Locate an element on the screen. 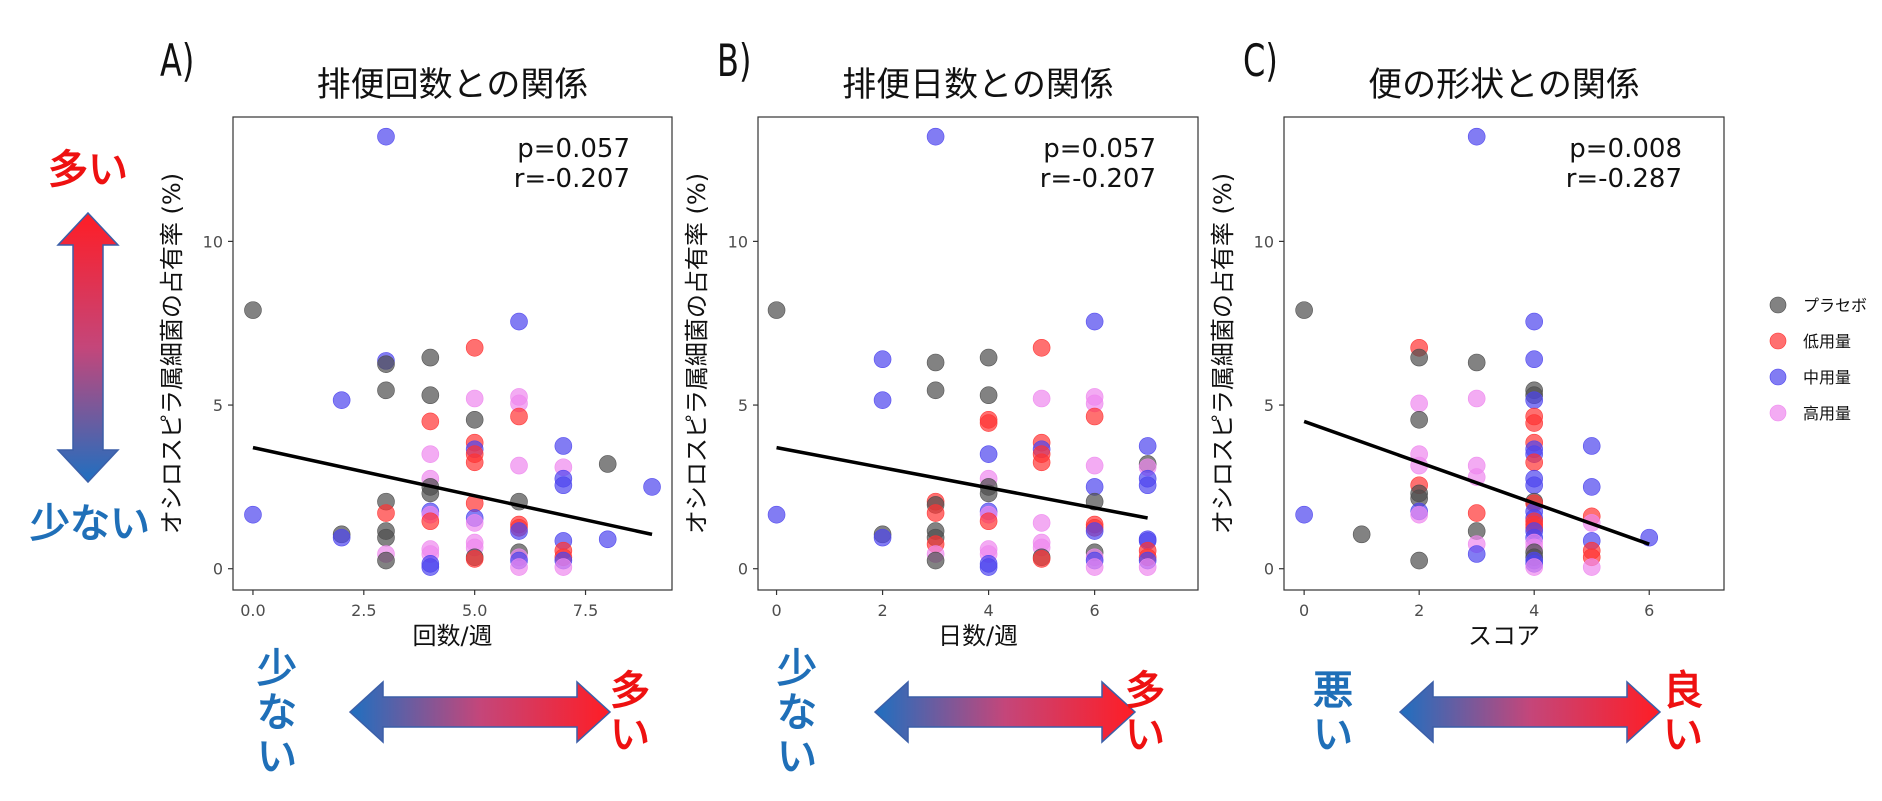  left-indicator-bottom-label: 少ない is located at coordinates (90, 524).